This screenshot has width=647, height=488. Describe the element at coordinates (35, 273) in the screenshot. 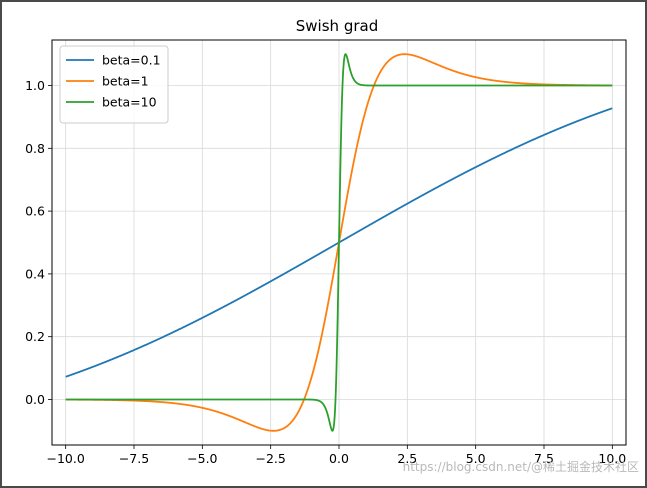

I see `y-tick-label: 0.4` at that location.